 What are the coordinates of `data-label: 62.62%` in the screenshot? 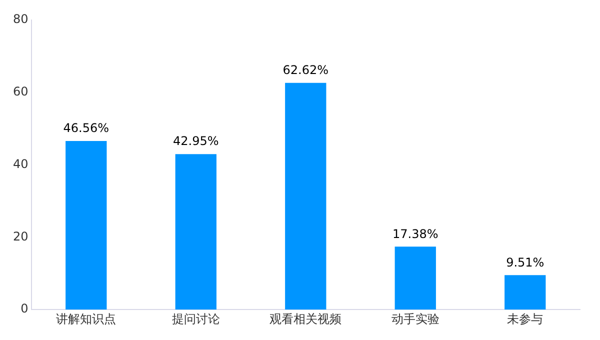 It's located at (305, 70).